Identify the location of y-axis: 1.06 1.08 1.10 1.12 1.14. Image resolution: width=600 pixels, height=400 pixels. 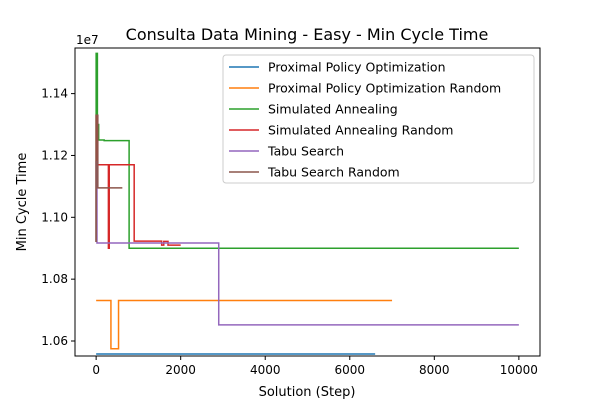
(58, 217).